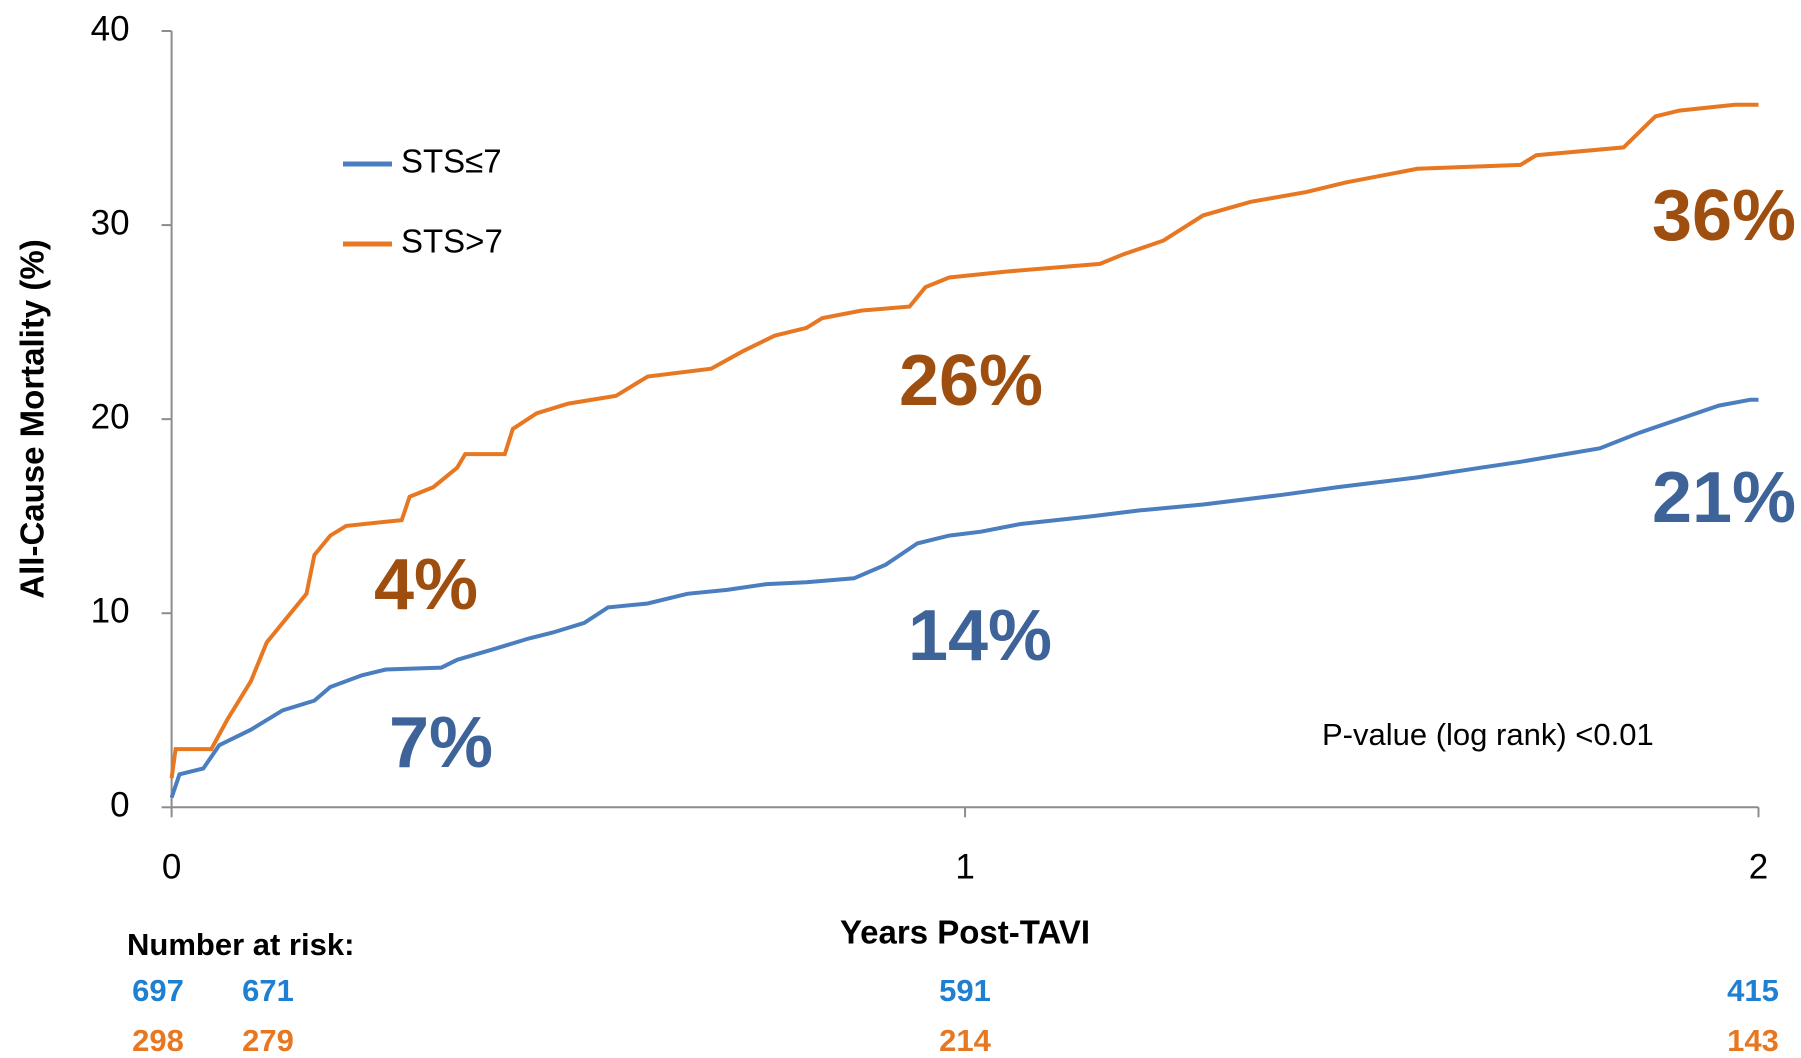 This screenshot has height=1058, width=1801. Describe the element at coordinates (964, 867) in the screenshot. I see `x-tick-label: 1` at that location.